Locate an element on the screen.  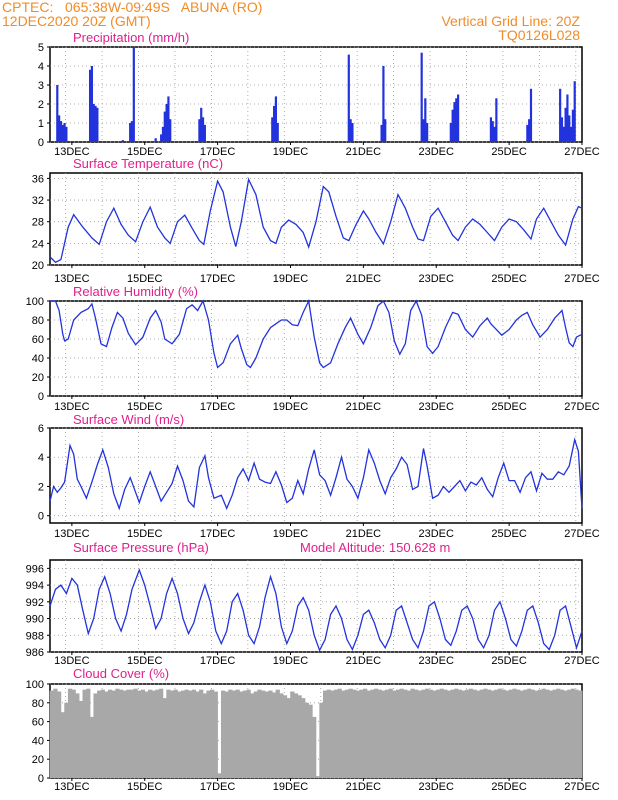
cloud-title: Cloud Cover (%) is located at coordinates (121, 673).